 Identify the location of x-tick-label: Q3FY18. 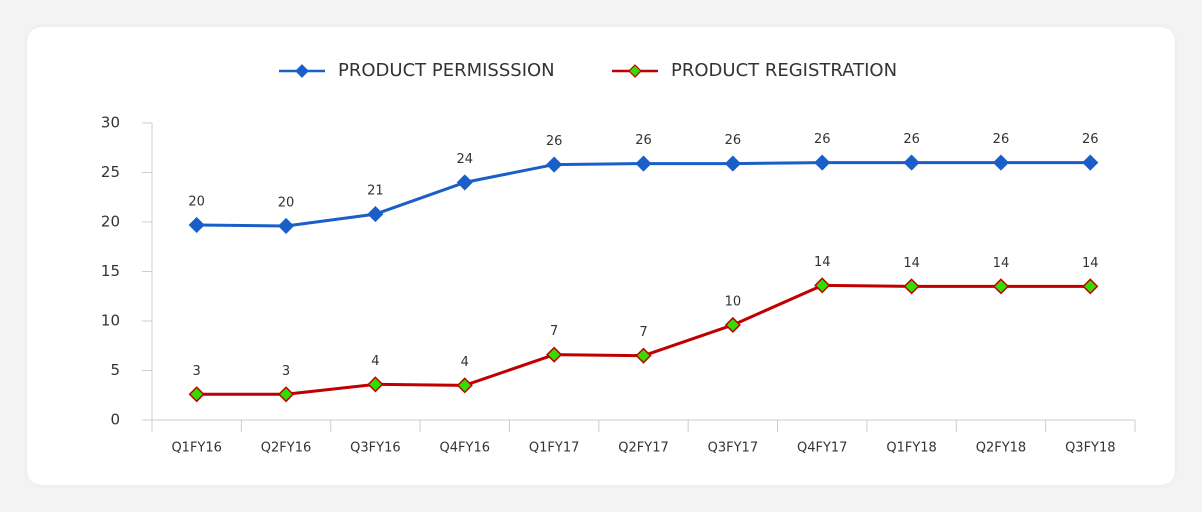
(1090, 448).